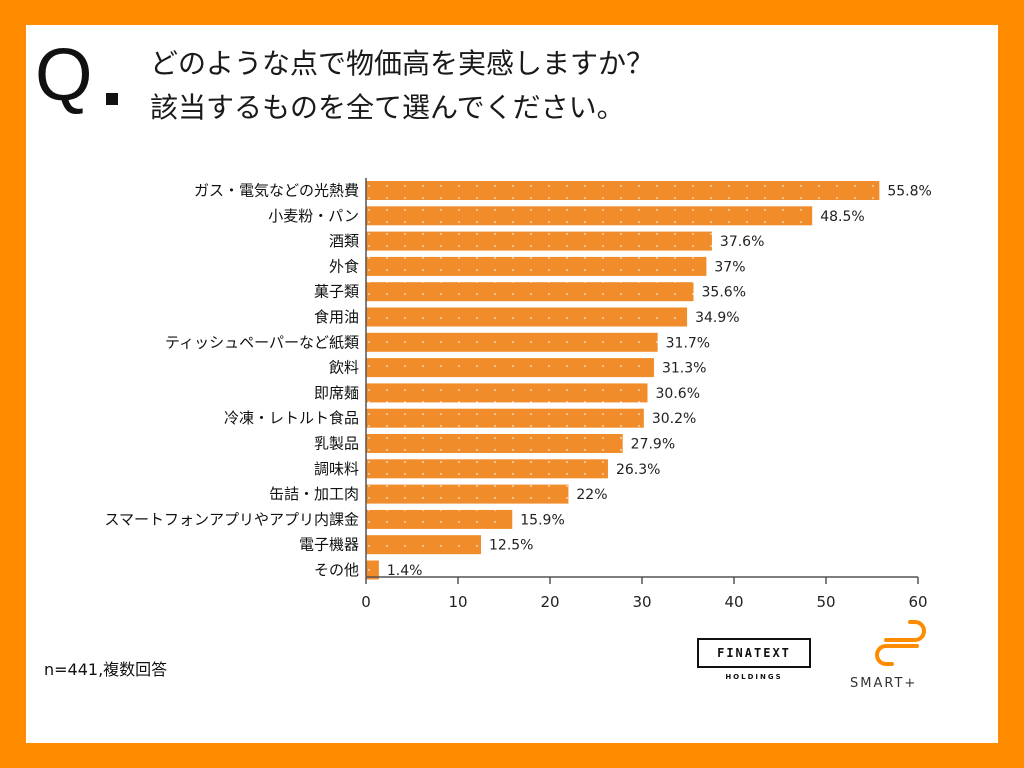 The image size is (1024, 768). Describe the element at coordinates (336, 317) in the screenshot. I see `category-label: 食用油` at that location.